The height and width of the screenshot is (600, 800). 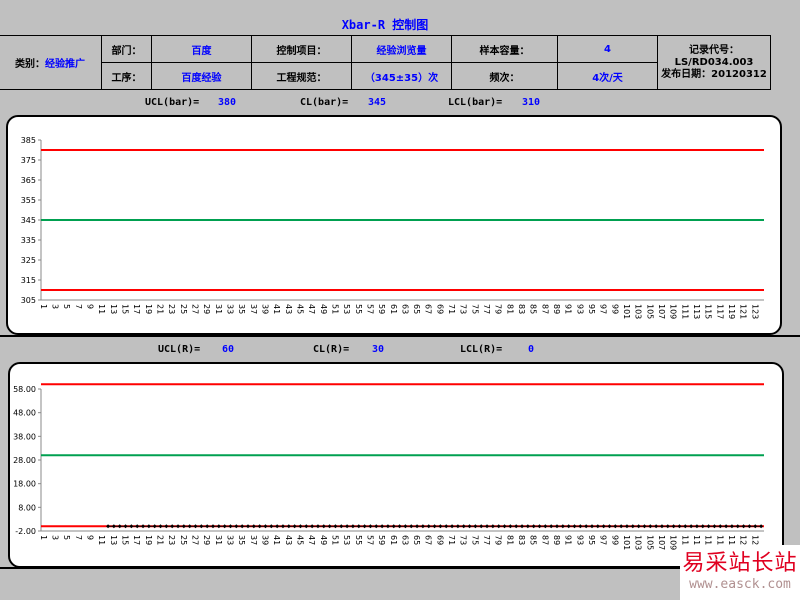 I want to click on y-tick-label: 385, so click(x=28, y=140).